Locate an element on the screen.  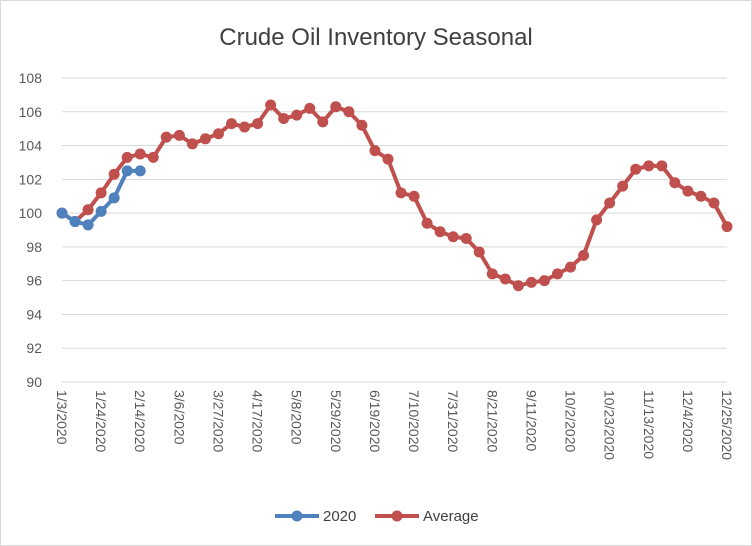
x-tick-label: 3/27/2020 is located at coordinates (218, 421).